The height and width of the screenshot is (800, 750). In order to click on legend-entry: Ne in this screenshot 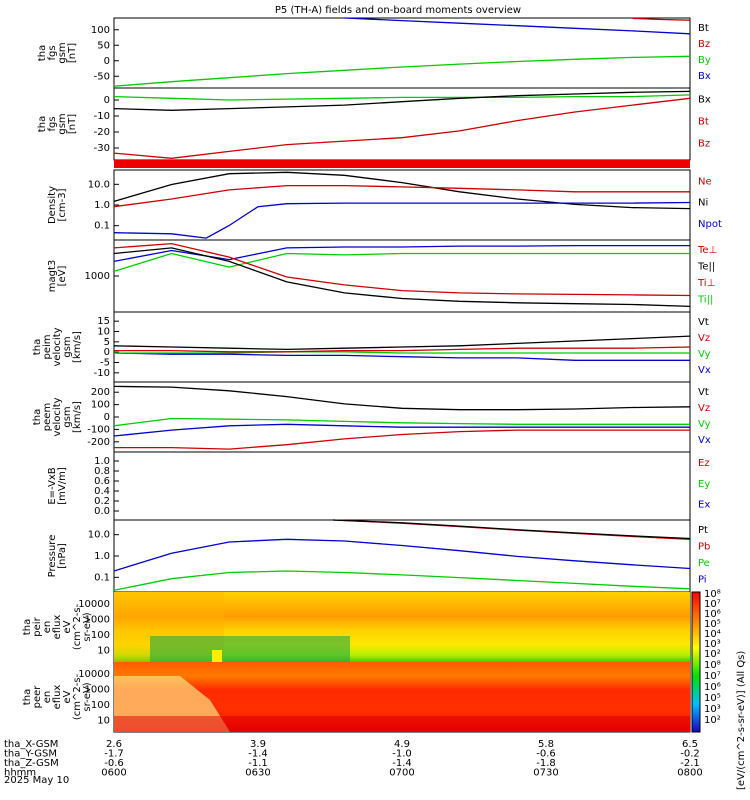, I will do `click(705, 181)`.